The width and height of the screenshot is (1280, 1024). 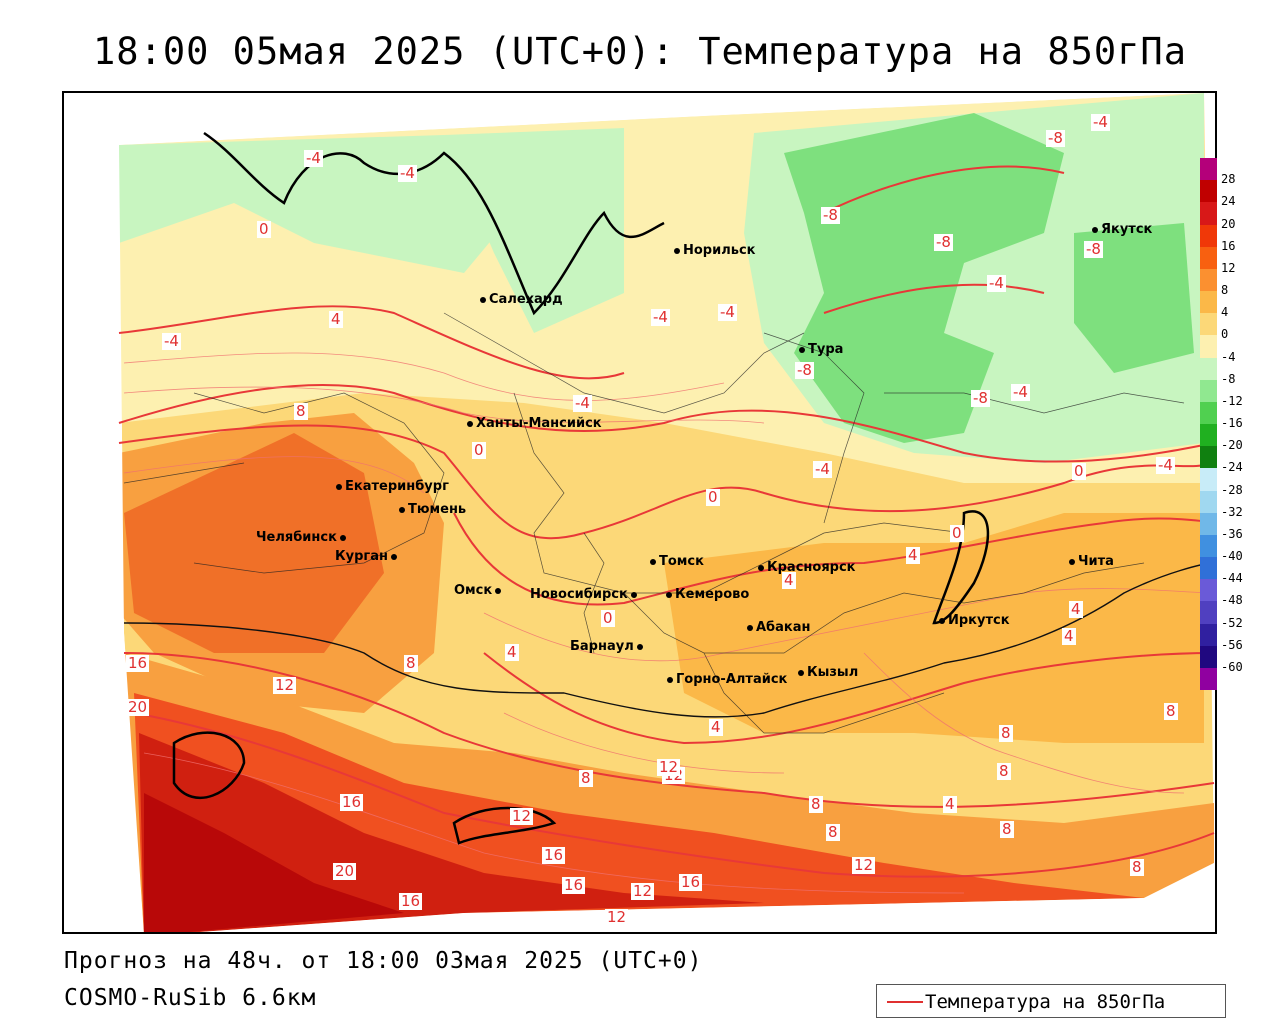 I want to click on colorbar-tick-label: -12, so click(x=1232, y=400).